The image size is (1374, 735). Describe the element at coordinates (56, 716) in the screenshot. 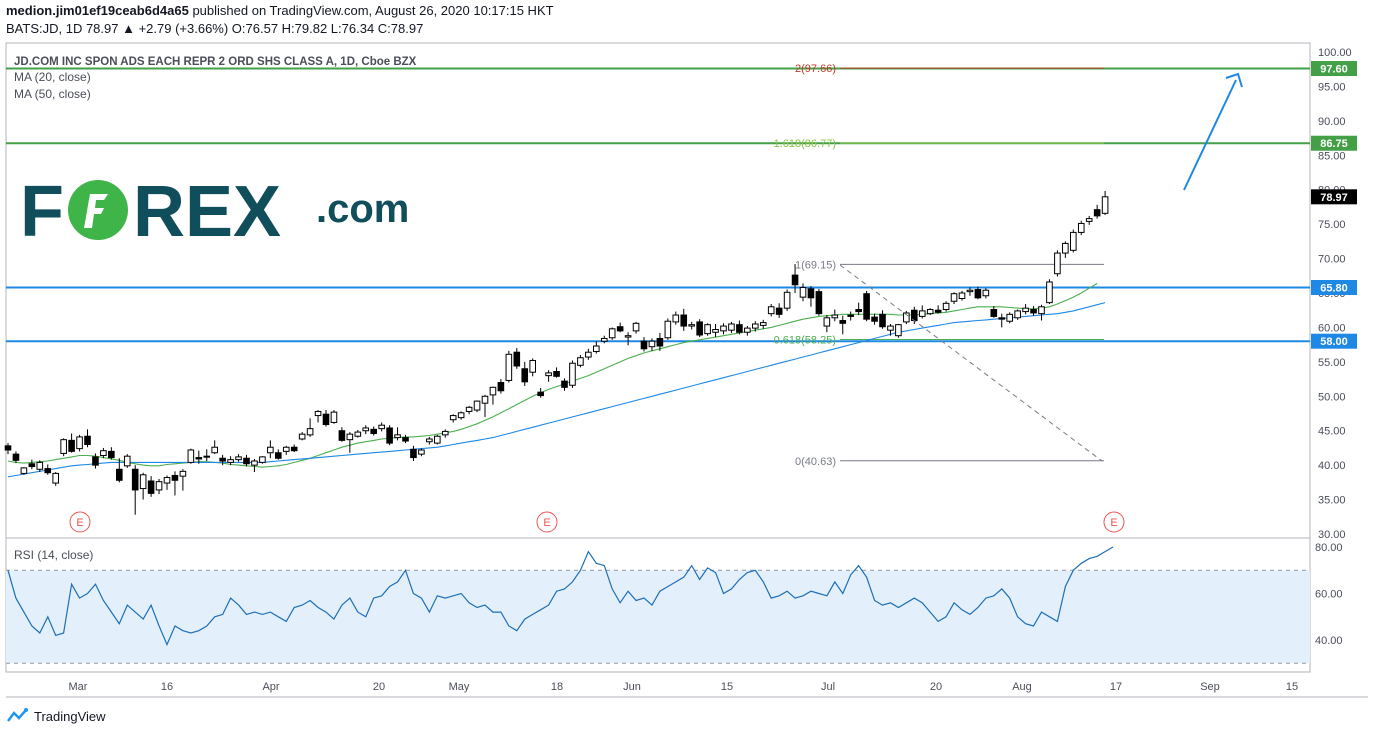

I see `tradingview-brand: TradingView` at that location.